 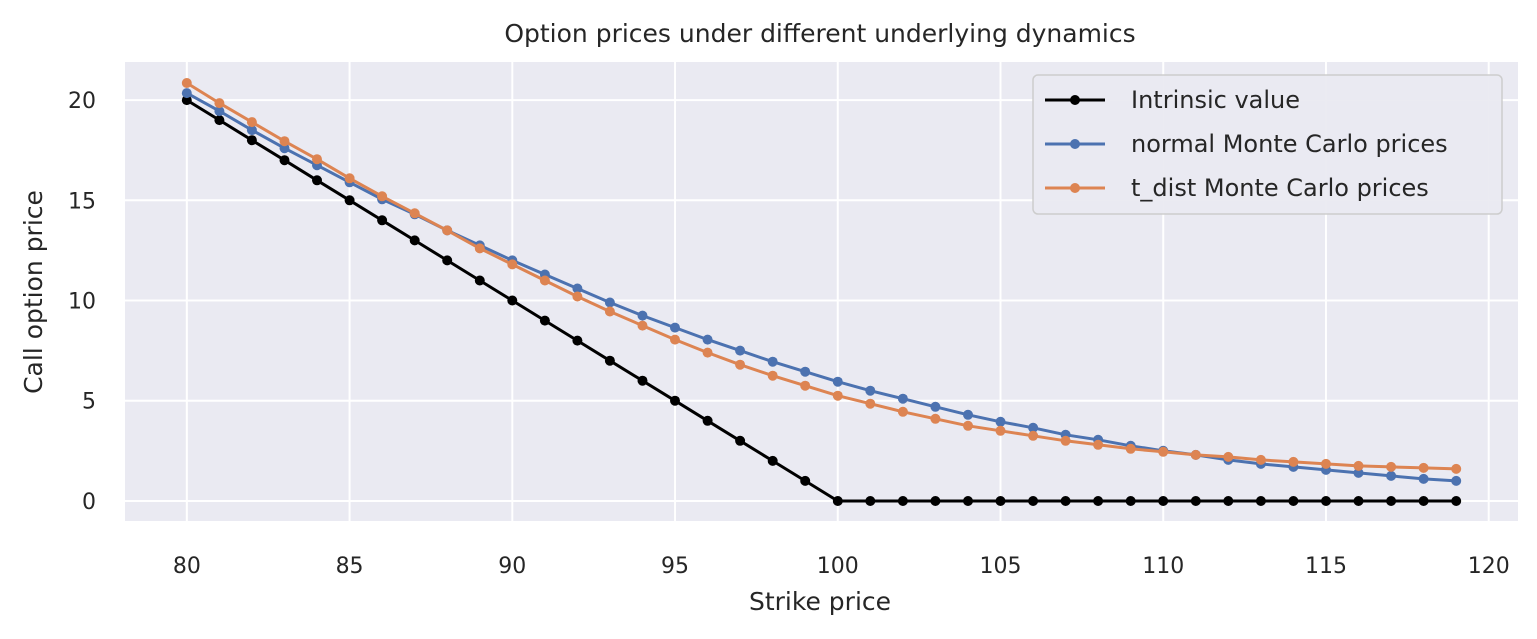 What do you see at coordinates (82, 101) in the screenshot?
I see `y-tick-label: 20` at bounding box center [82, 101].